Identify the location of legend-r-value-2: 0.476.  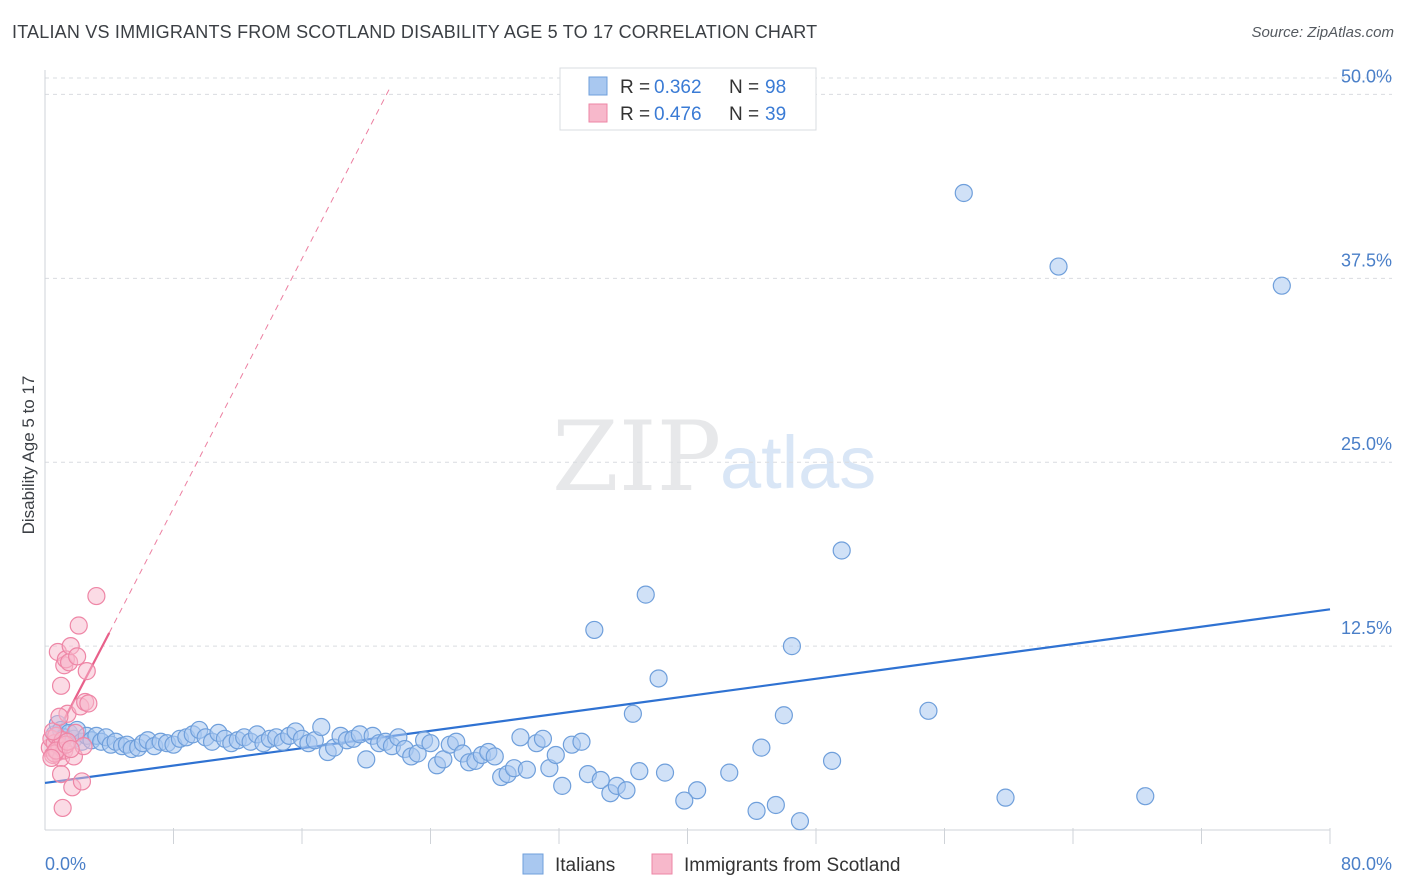
(678, 114).